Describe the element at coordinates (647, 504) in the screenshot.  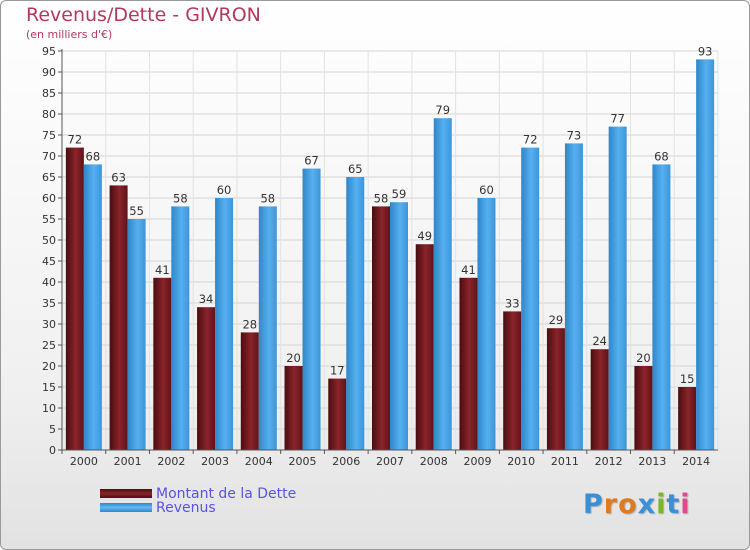
I see `logo-letter: x` at that location.